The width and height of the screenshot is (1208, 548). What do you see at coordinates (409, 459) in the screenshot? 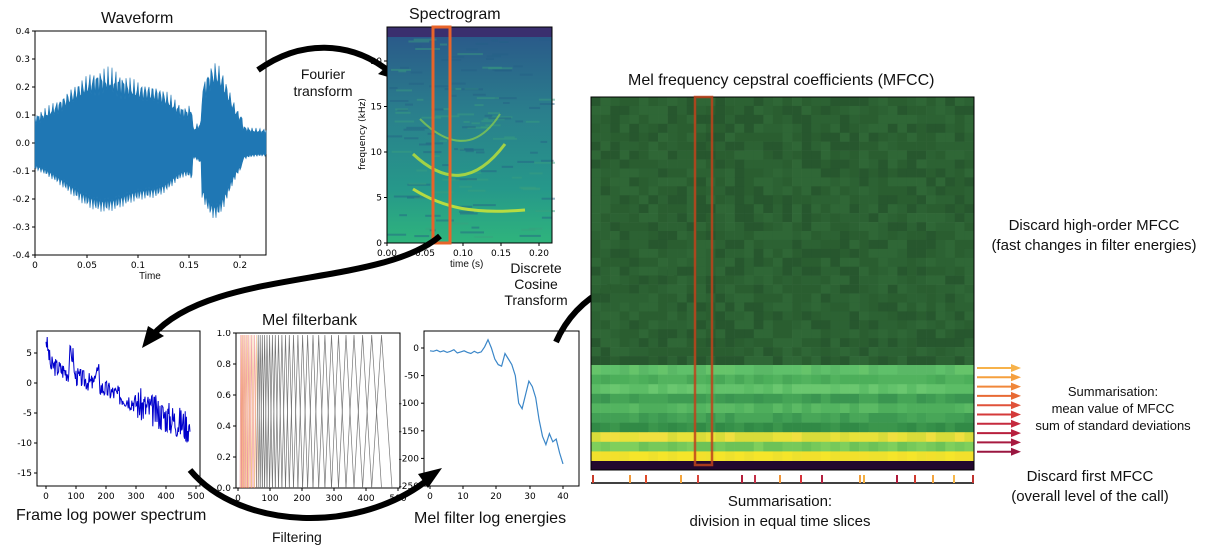
I see `y-tick-label: -200` at bounding box center [409, 459].